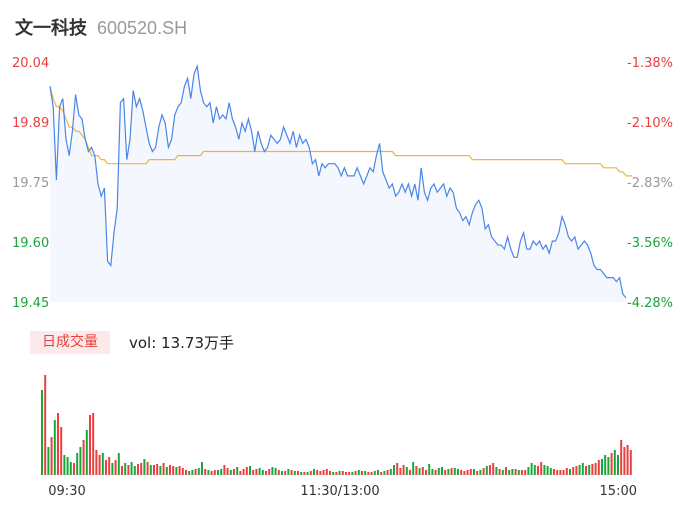 Image resolution: width=686 pixels, height=524 pixels. What do you see at coordinates (650, 123) in the screenshot?
I see `y-pct-label: -2.10%` at bounding box center [650, 123].